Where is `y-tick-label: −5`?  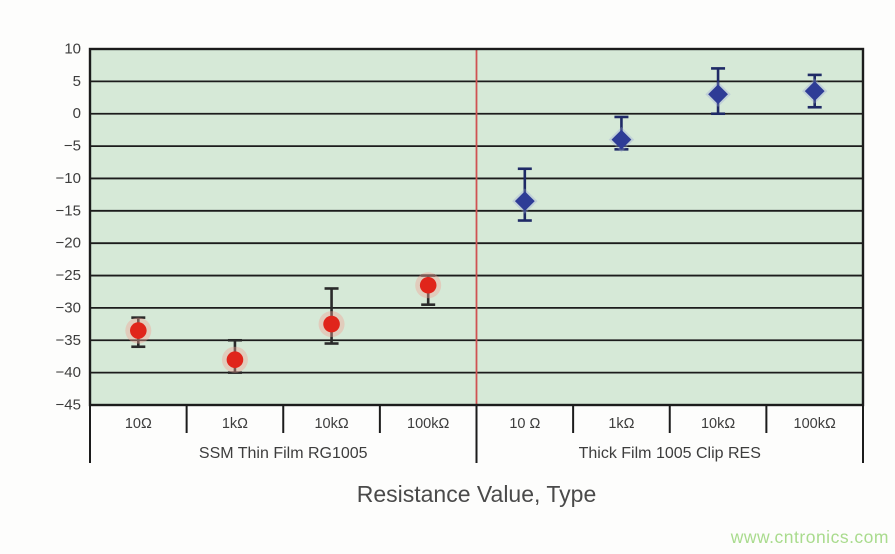
y-tick-label: −5 is located at coordinates (72, 146).